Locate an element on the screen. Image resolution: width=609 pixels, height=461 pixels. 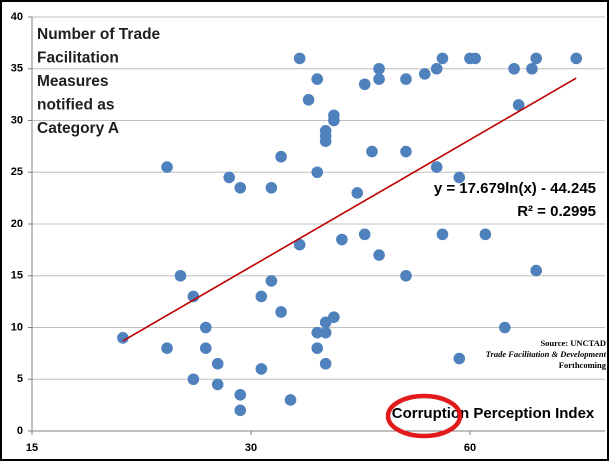
y-tick-label: 10 is located at coordinates (17, 327).